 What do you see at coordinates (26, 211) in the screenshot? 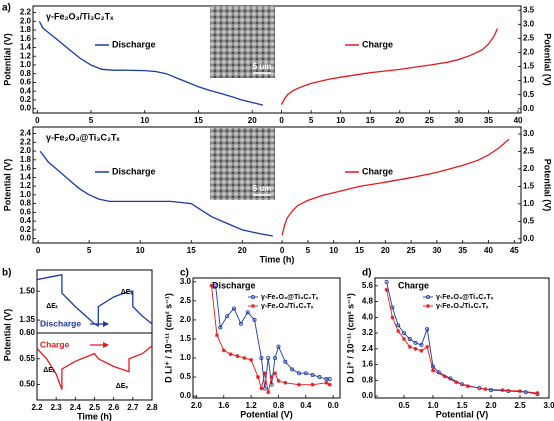
I see `y-tick-label: 0.6` at bounding box center [26, 211].